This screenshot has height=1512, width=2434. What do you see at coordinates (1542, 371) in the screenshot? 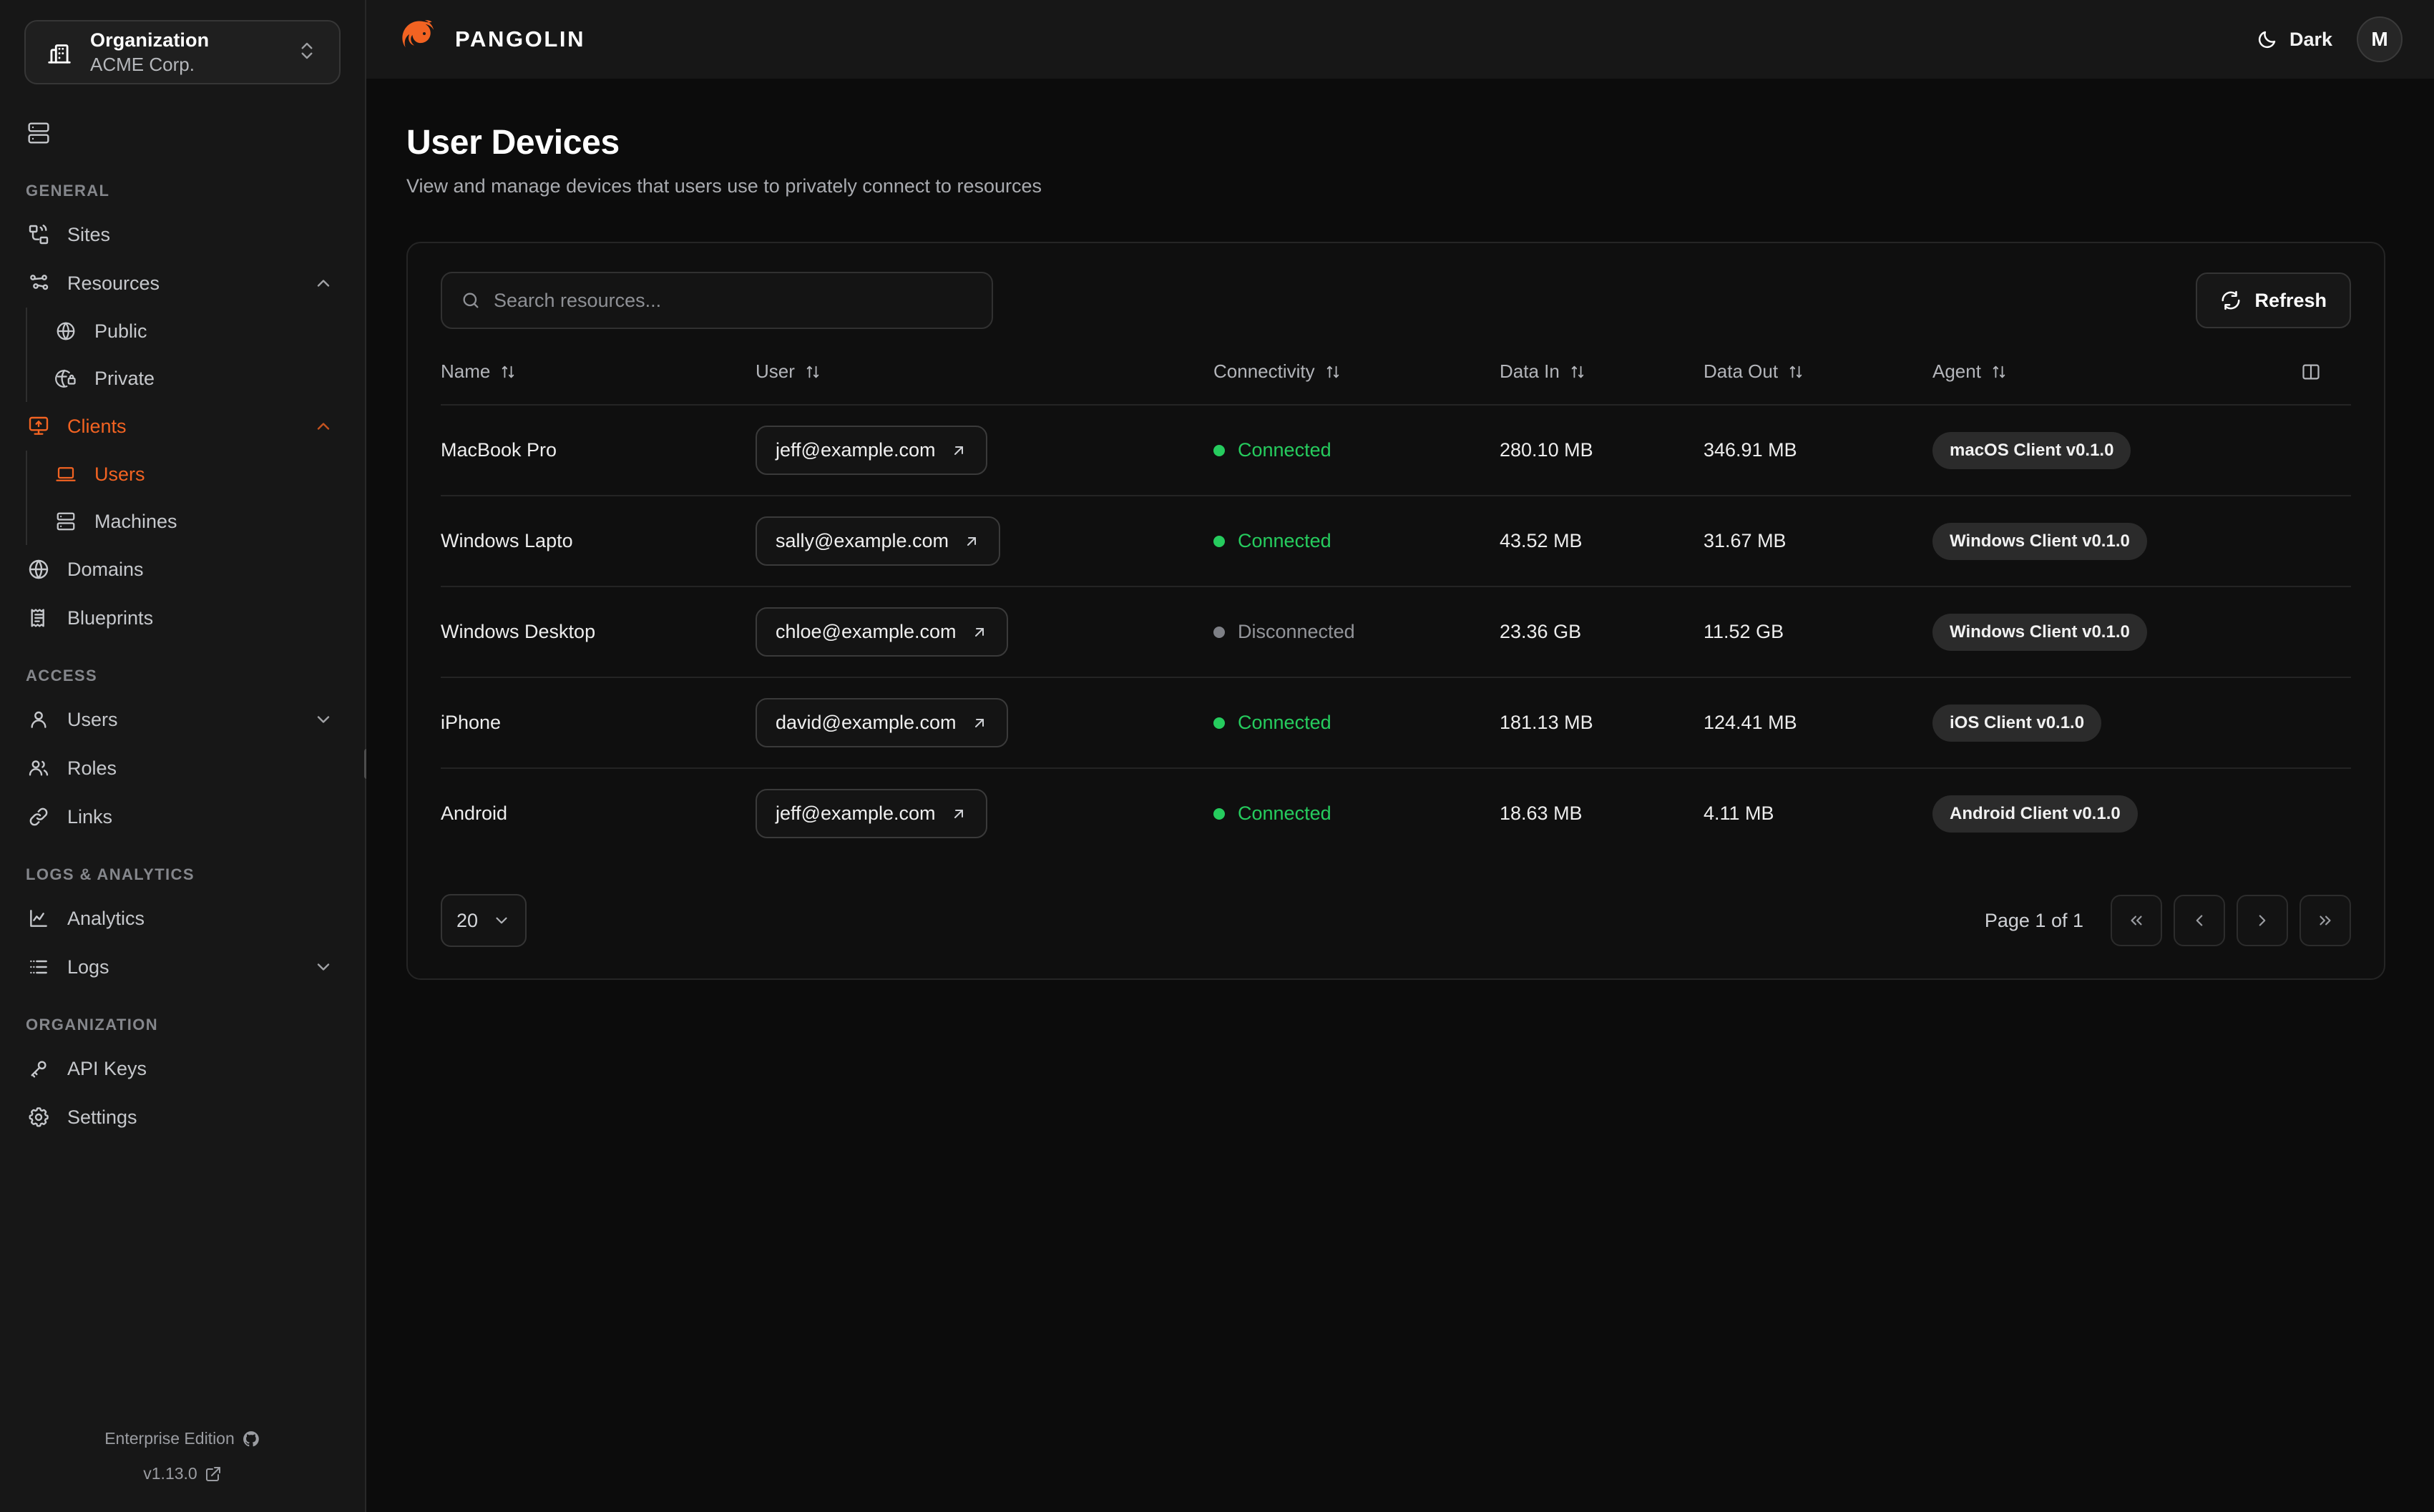
I see `sort-data-in: Data In` at bounding box center [1542, 371].